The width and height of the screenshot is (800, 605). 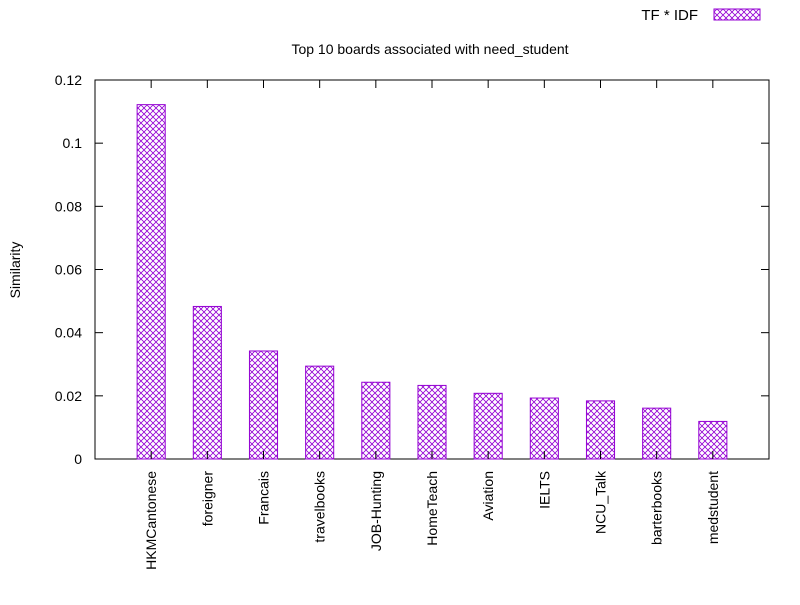 What do you see at coordinates (207, 499) in the screenshot?
I see `x-tick-label: foreigner` at bounding box center [207, 499].